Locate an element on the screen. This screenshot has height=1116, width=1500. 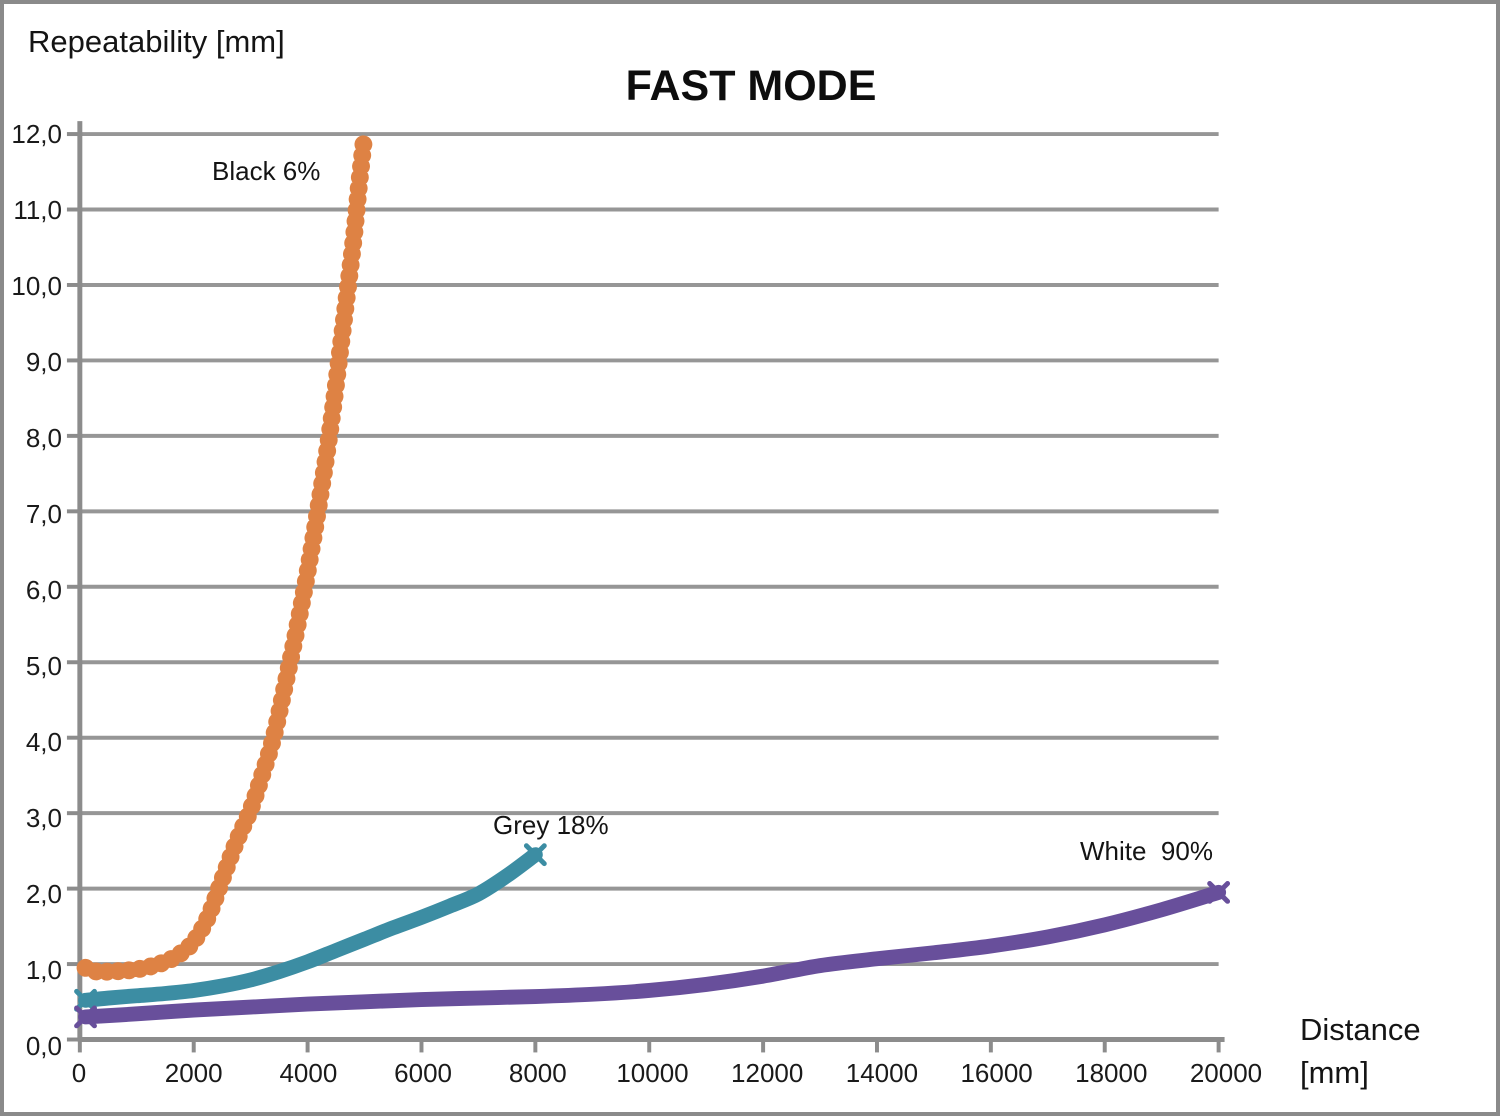
y-tick-label: 2,0 is located at coordinates (43, 894).